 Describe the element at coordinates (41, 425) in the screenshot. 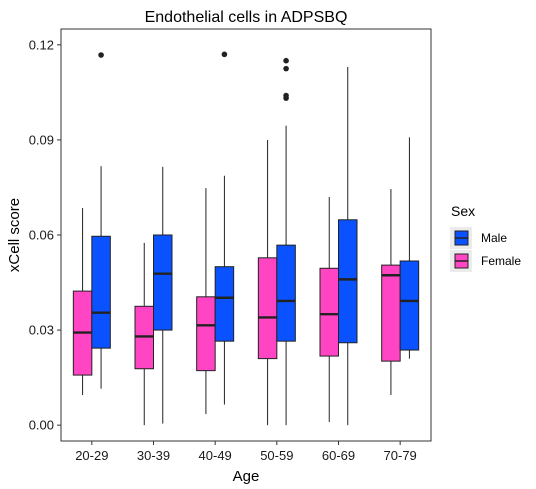

I see `y-tick-label: 0.00` at that location.